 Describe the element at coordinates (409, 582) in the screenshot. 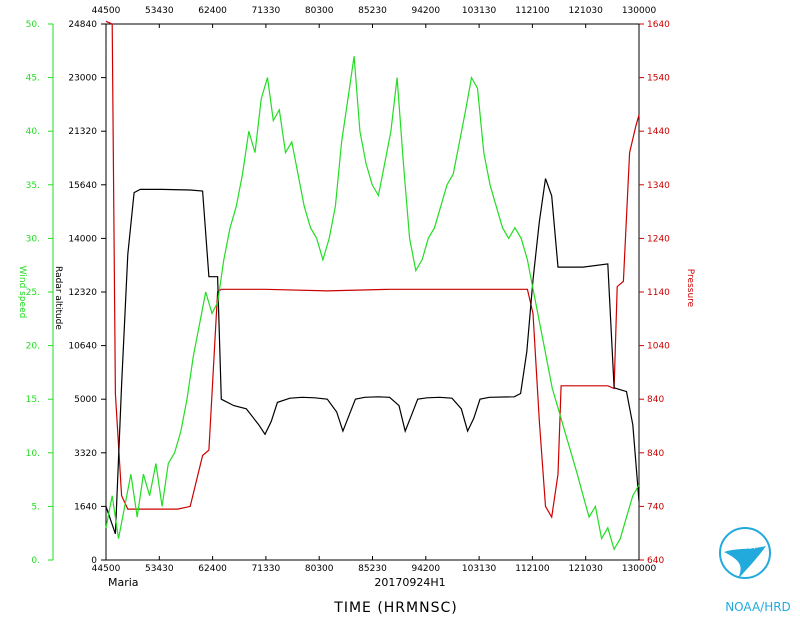

I see `flight-id: 20170924H1` at that location.